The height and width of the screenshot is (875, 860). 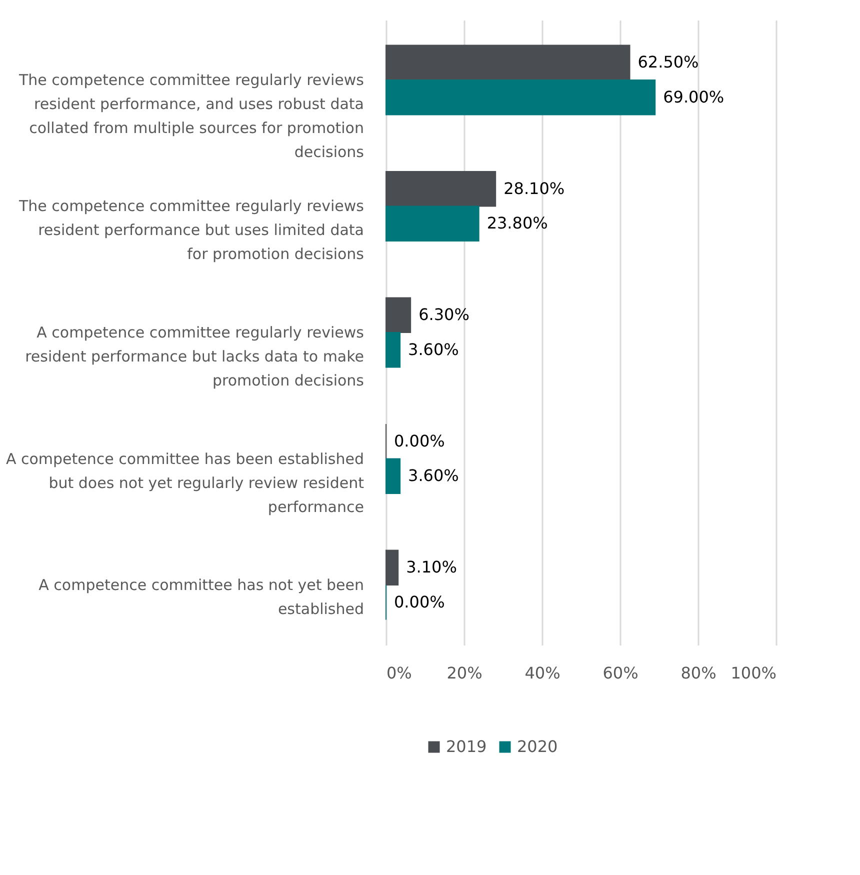 I want to click on x-tick-label: 80%, so click(x=698, y=673).